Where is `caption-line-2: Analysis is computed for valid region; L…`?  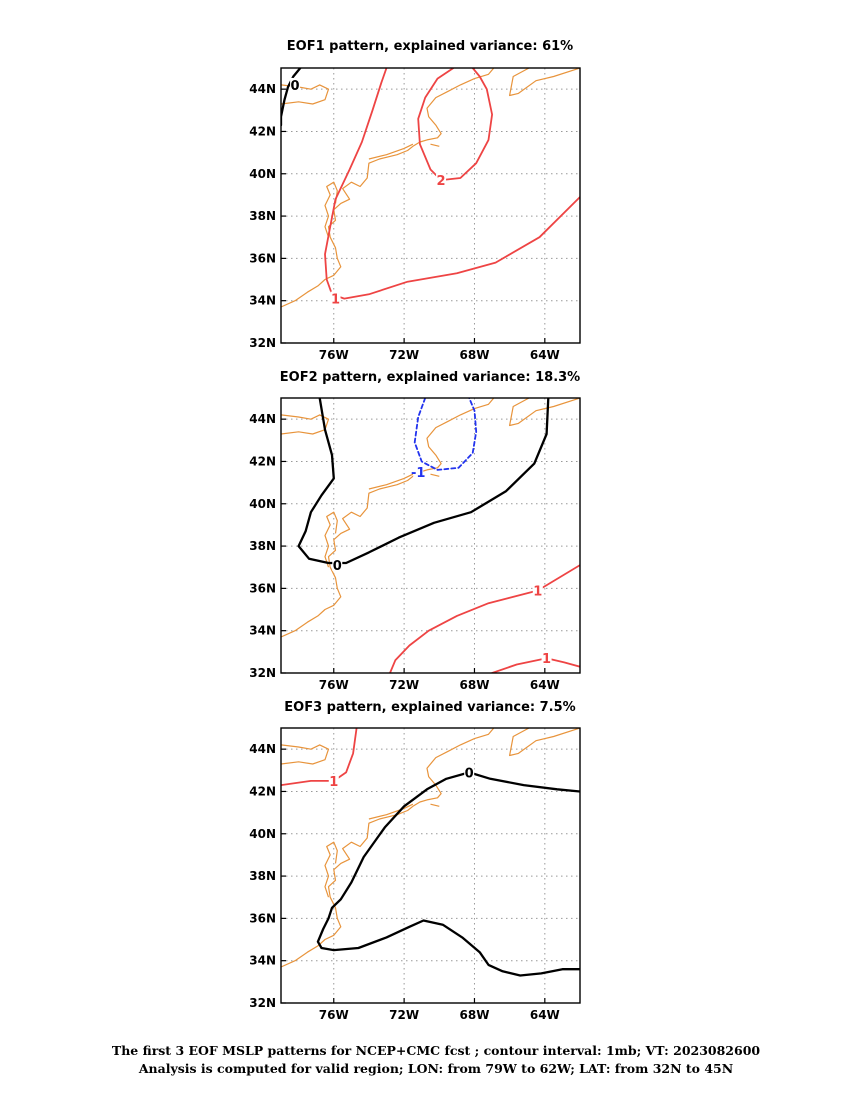
caption-line-2: Analysis is computed for valid region; L… is located at coordinates (435, 1068).